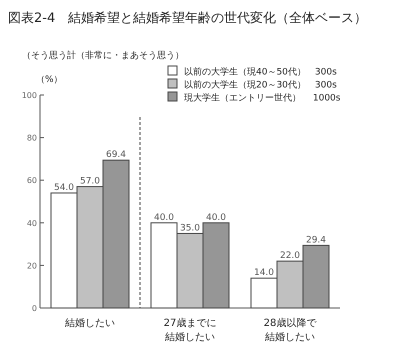 The width and height of the screenshot is (400, 350). What do you see at coordinates (103, 55) in the screenshot?
I see `chart-subtitle: （そう思う計（非常に・まあそう思う）` at bounding box center [103, 55].